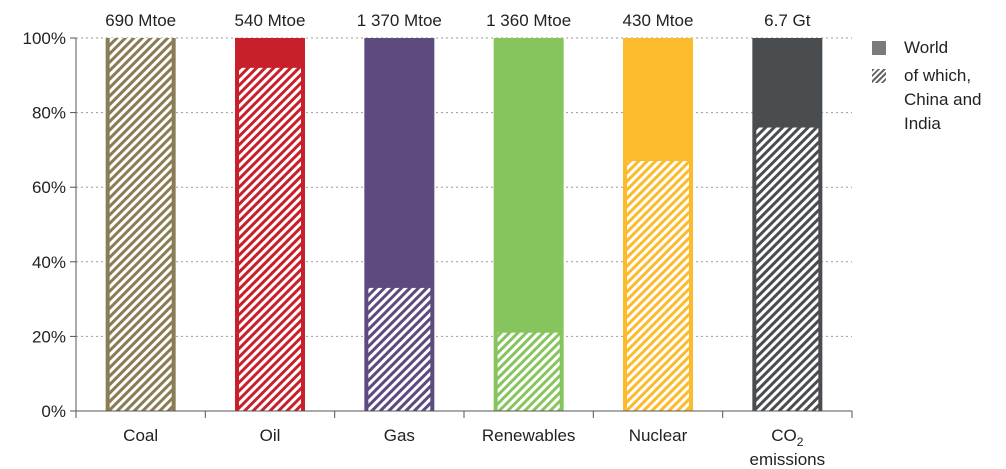  Describe the element at coordinates (879, 48) in the screenshot. I see `legend-swatch-solid` at that location.